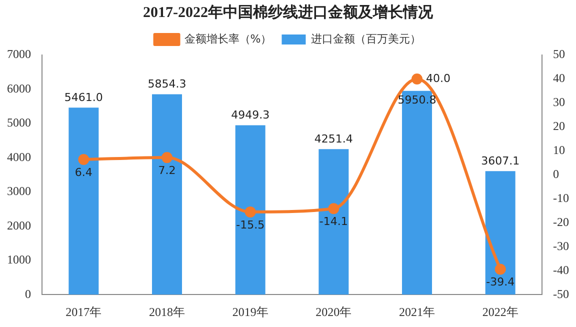 The image size is (576, 327). I want to click on data-label: 4251.4, so click(333, 139).